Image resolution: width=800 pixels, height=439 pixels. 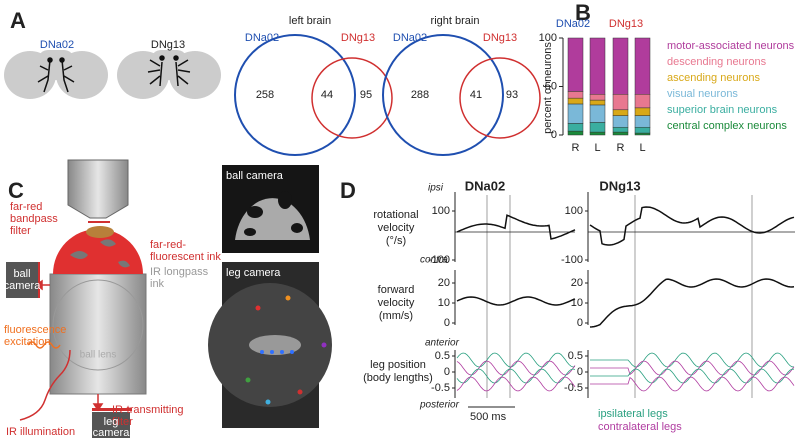 I want to click on label: excitation, so click(x=27, y=342).